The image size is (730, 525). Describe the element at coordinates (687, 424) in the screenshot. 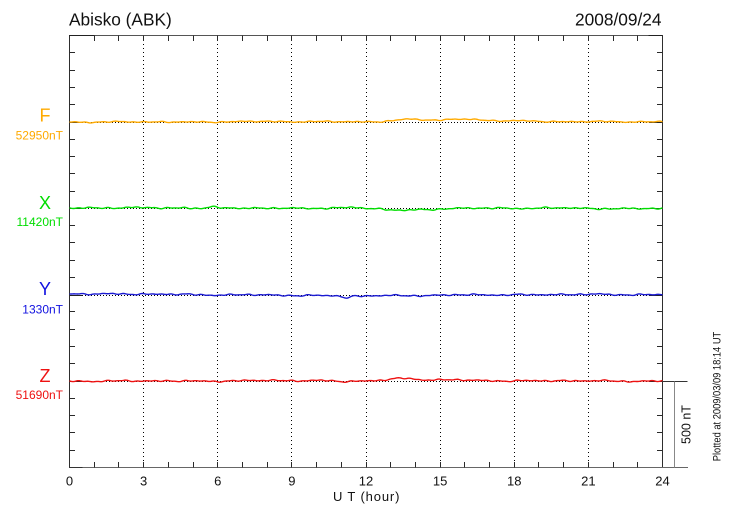

I see `svg-text: 500 nT` at that location.